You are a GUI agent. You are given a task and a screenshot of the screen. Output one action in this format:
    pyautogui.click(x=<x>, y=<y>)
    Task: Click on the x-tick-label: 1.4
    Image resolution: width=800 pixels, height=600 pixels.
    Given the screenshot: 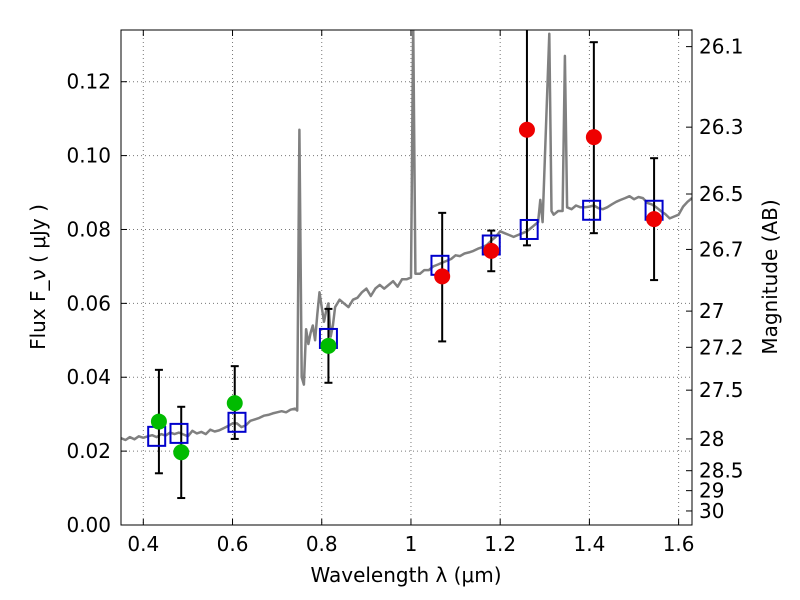 What is the action you would take?
    pyautogui.click(x=589, y=544)
    